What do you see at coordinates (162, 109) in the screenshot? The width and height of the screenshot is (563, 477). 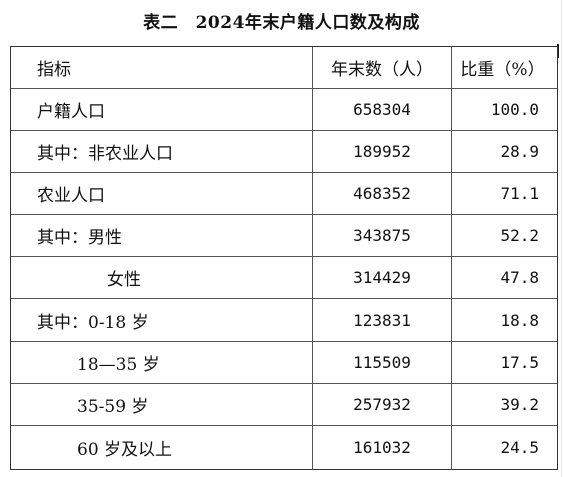 I see `row-label: 户籍人口` at bounding box center [162, 109].